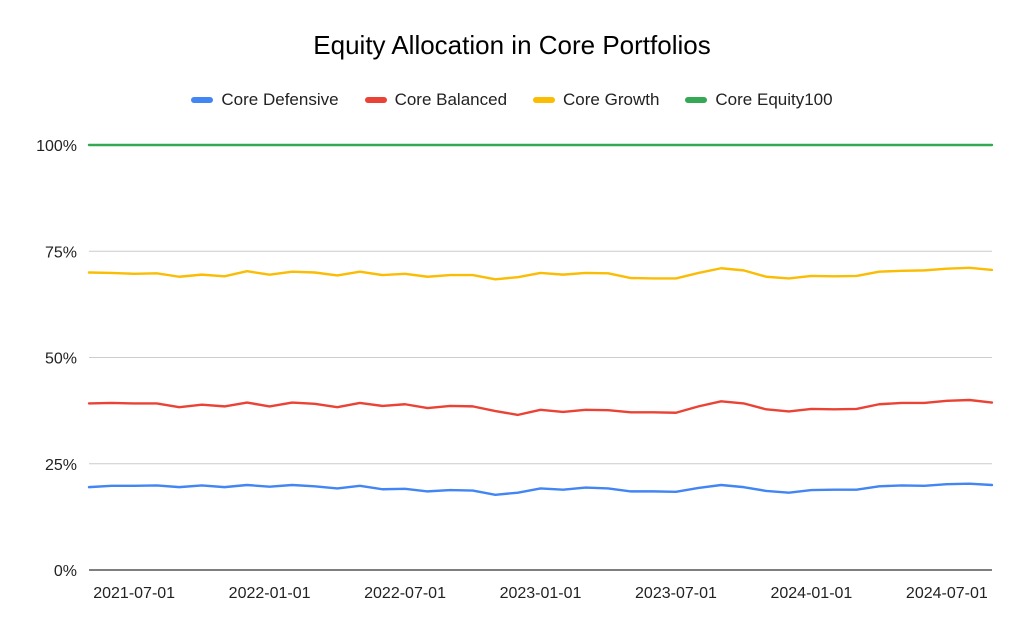  What do you see at coordinates (811, 593) in the screenshot?
I see `x-tick-label-2024-01-01: 2024-01-01` at bounding box center [811, 593].